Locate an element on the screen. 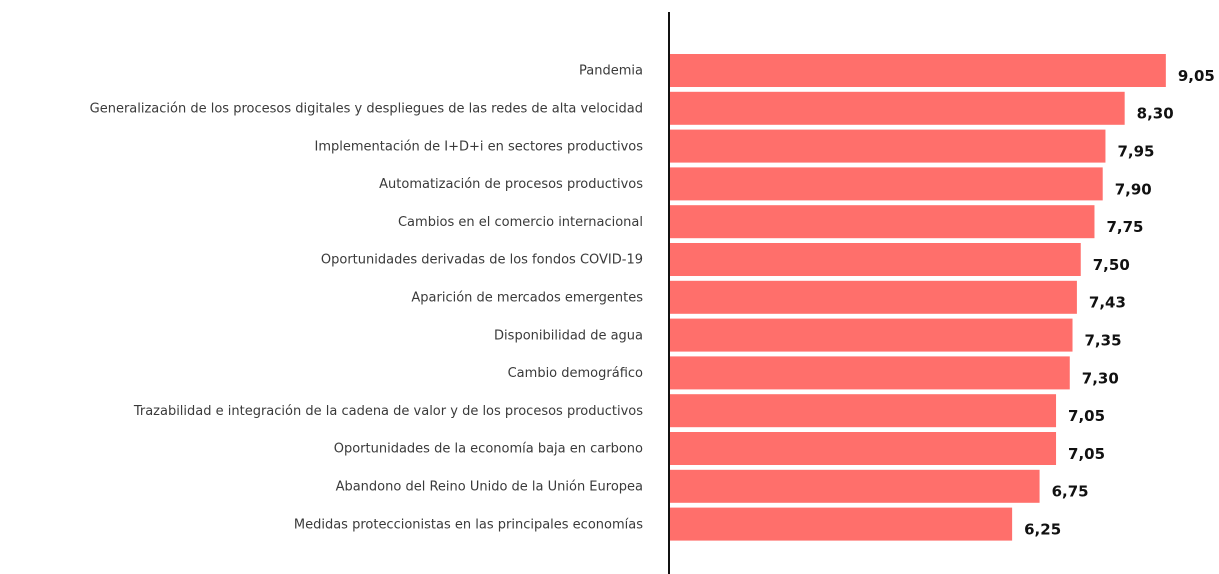  category-label: Disponibilidad de agua is located at coordinates (568, 335).